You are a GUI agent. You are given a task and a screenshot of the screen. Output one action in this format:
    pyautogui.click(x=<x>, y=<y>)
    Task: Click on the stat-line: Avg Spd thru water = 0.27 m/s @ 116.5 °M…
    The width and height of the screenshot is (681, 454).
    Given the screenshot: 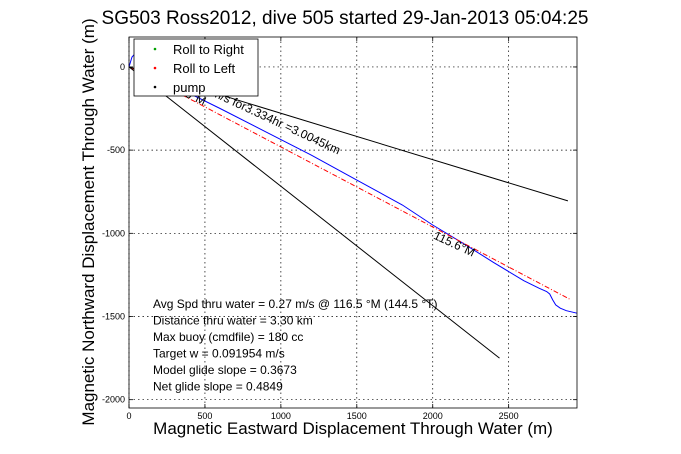 What is the action you would take?
    pyautogui.click(x=295, y=304)
    